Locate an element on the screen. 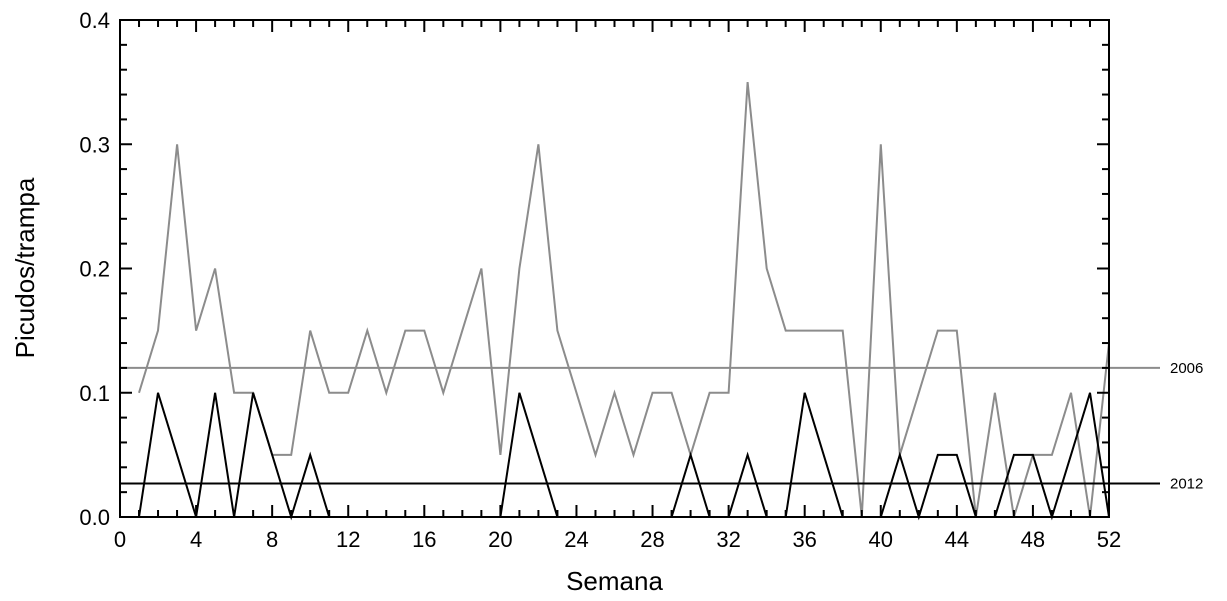 The image size is (1227, 601). reference-label-2006: 2006 is located at coordinates (1186, 368).